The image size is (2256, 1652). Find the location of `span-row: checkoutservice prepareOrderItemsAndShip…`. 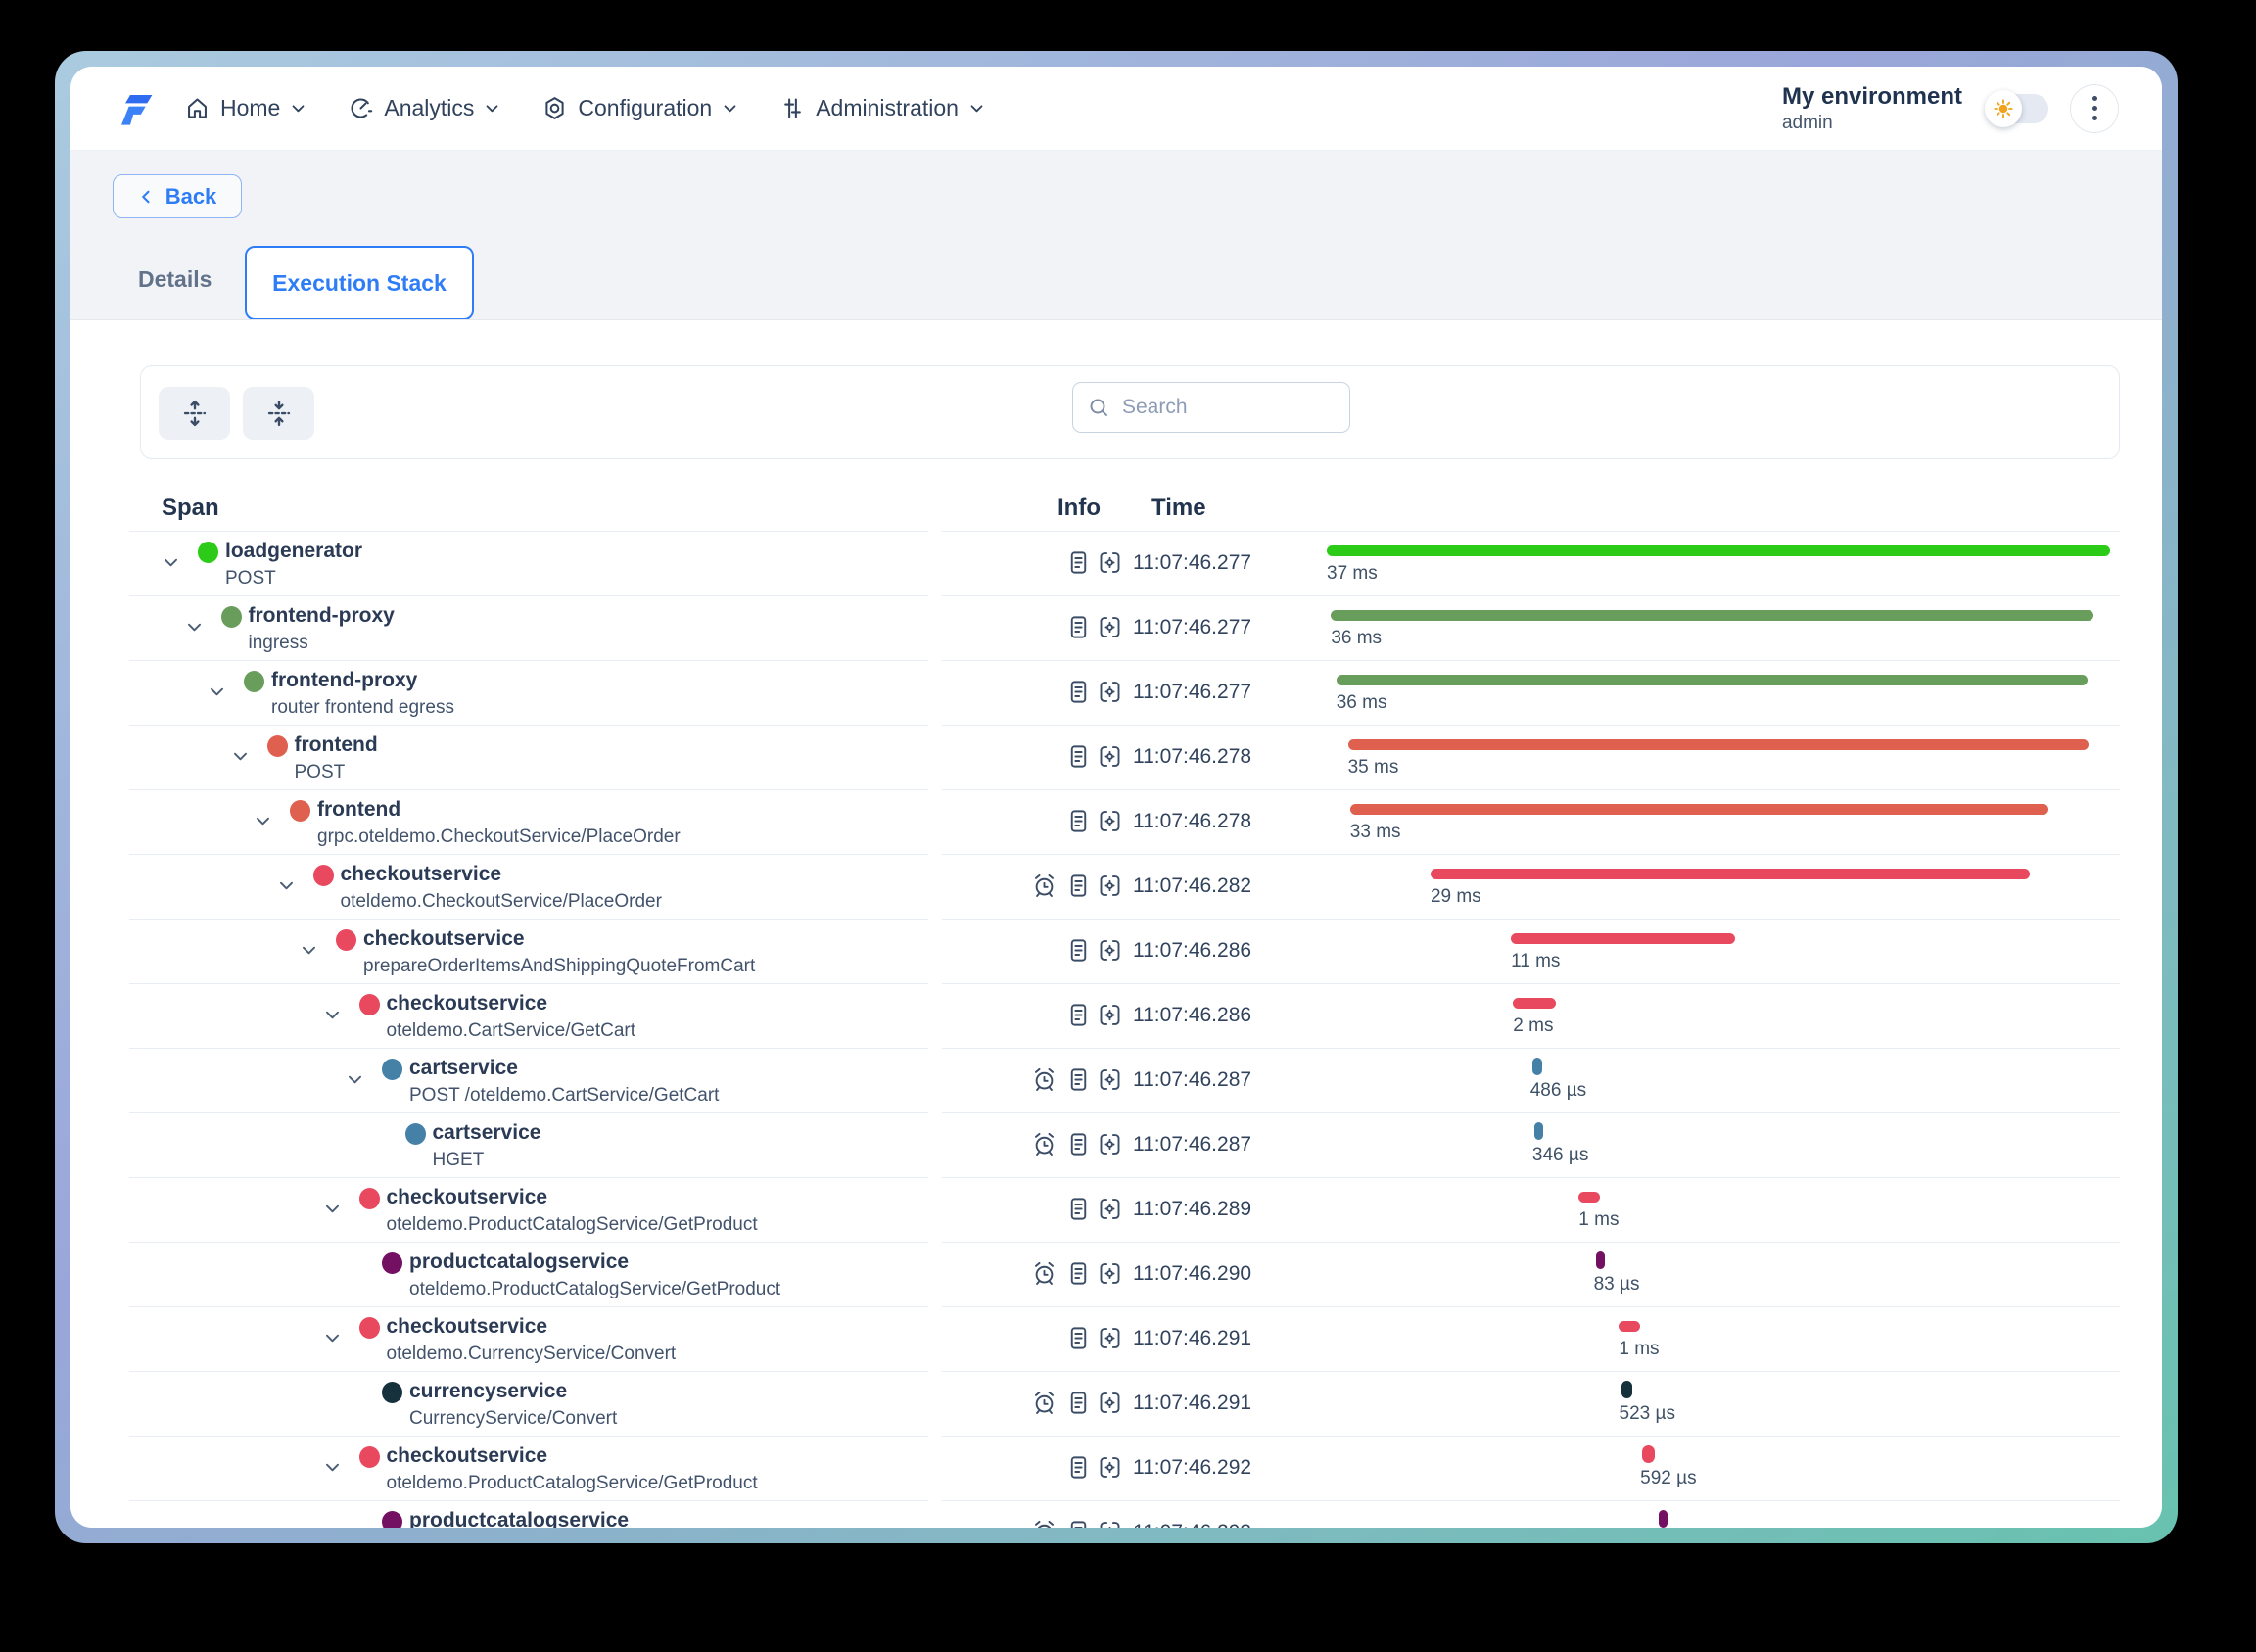

span-row: checkoutservice prepareOrderItemsAndShip… is located at coordinates (1116, 951).